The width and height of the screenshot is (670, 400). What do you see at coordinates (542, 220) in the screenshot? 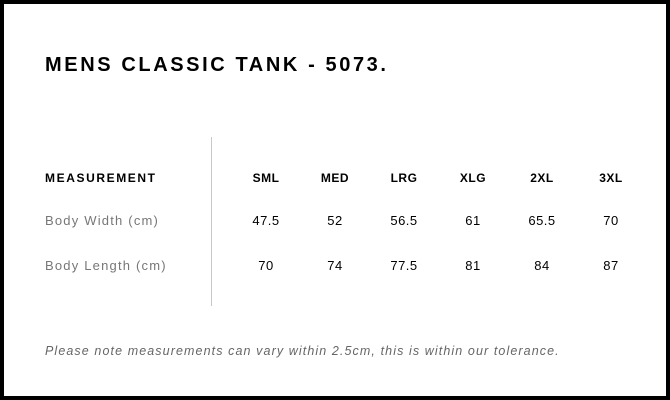
I see `table-cell: 65.5` at bounding box center [542, 220].